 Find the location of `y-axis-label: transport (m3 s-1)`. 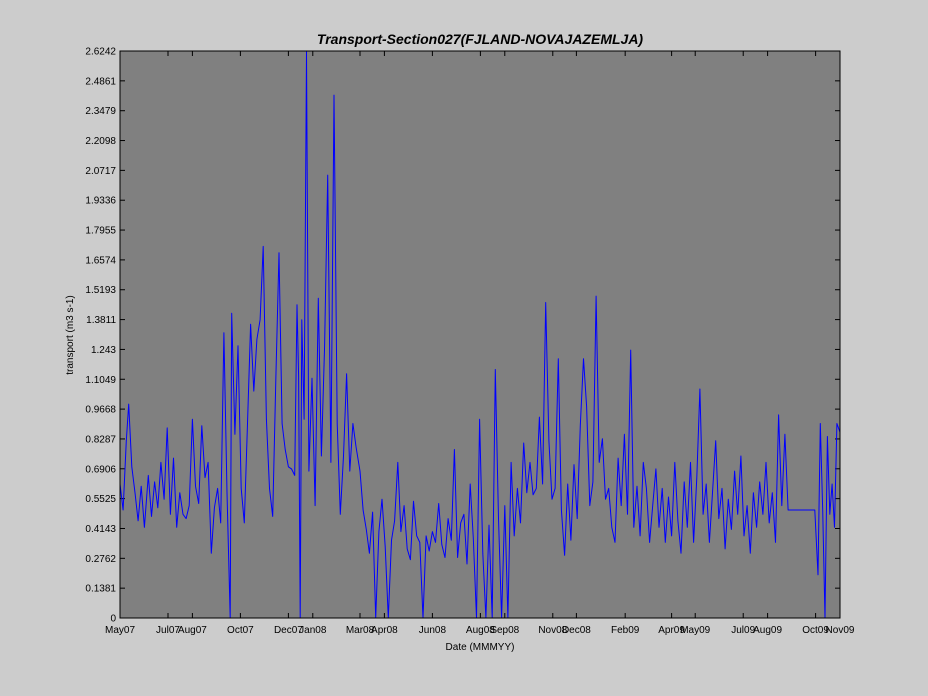

y-axis-label: transport (m3 s-1) is located at coordinates (70, 334).